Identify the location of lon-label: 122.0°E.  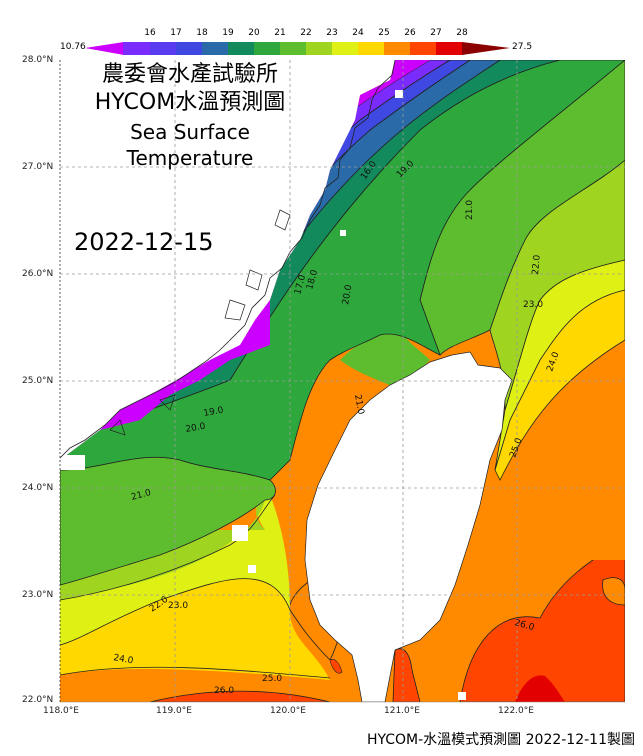
(516, 711).